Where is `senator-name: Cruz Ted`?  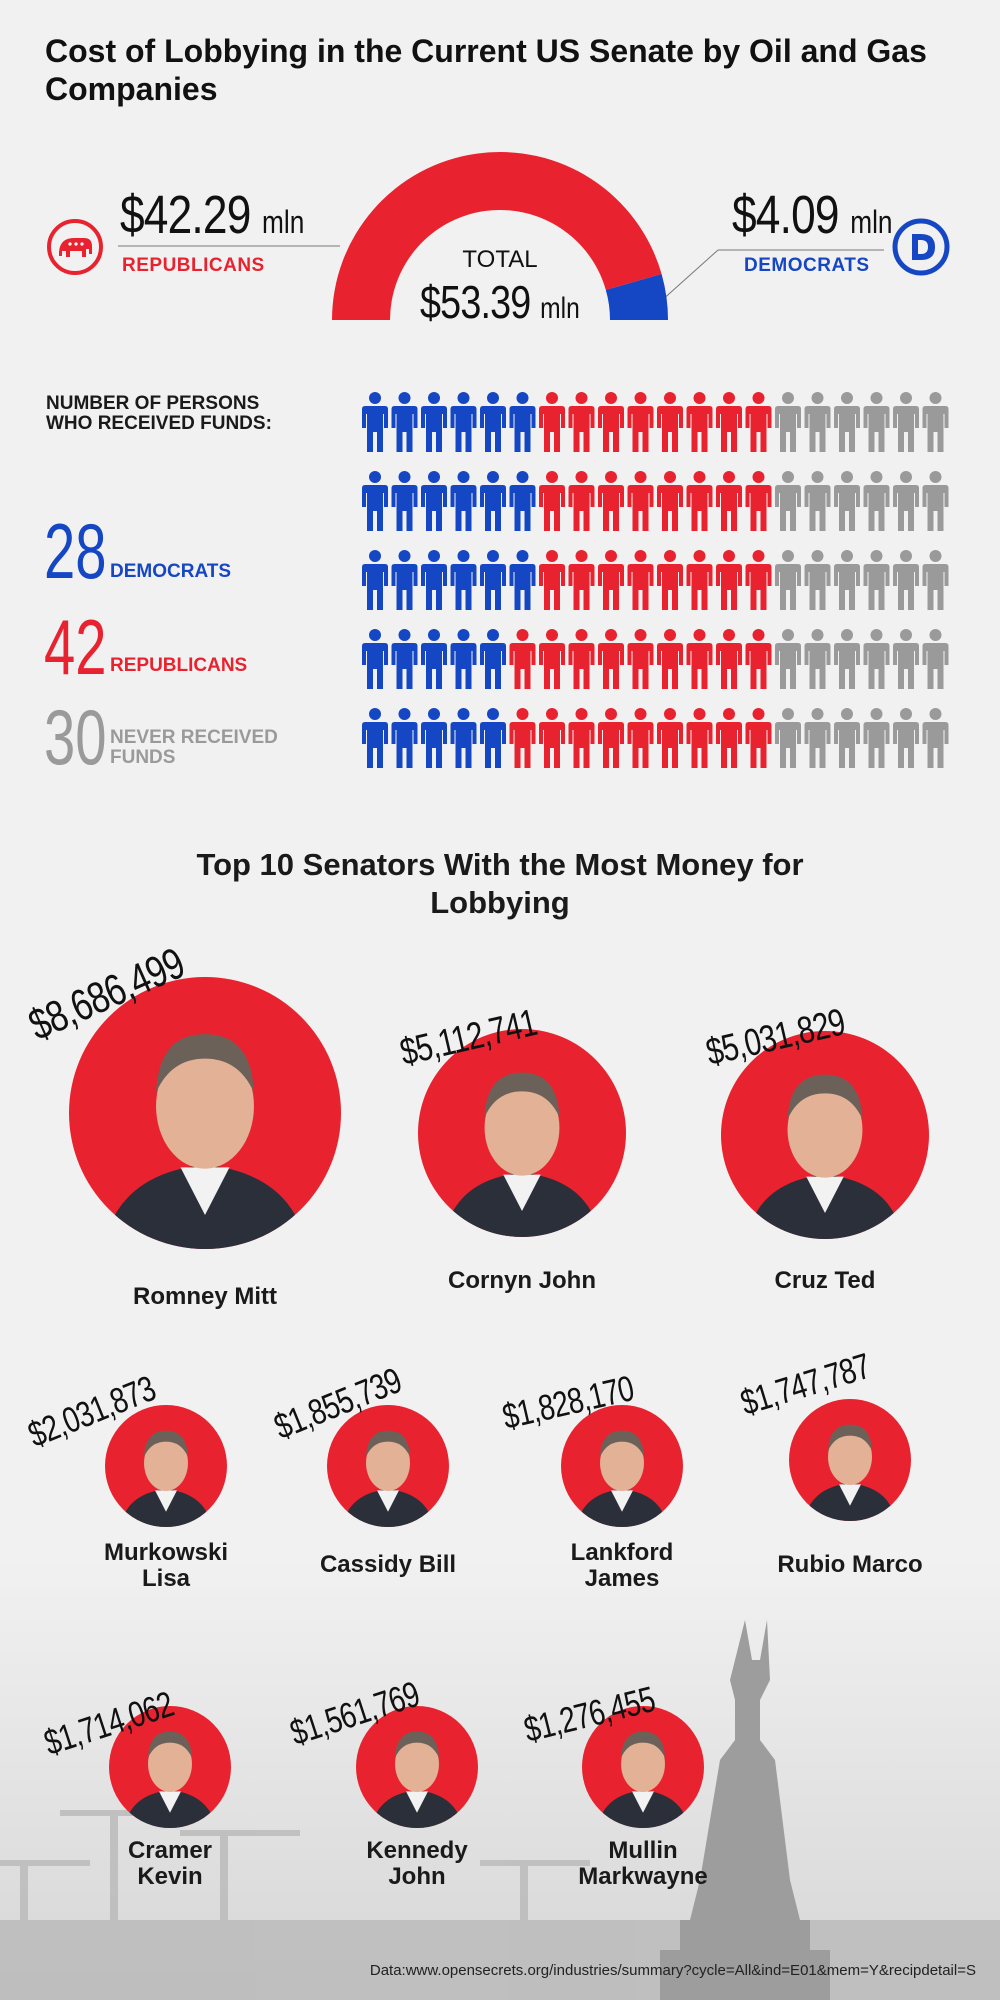 senator-name: Cruz Ted is located at coordinates (825, 1280).